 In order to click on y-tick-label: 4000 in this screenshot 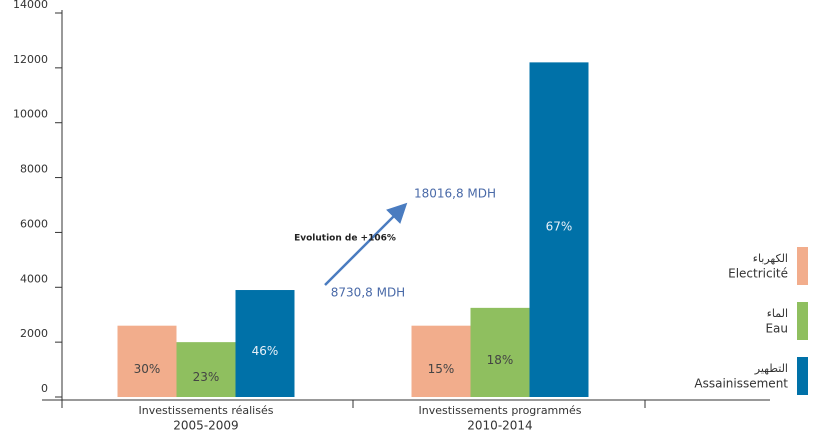, I will do `click(34, 278)`.